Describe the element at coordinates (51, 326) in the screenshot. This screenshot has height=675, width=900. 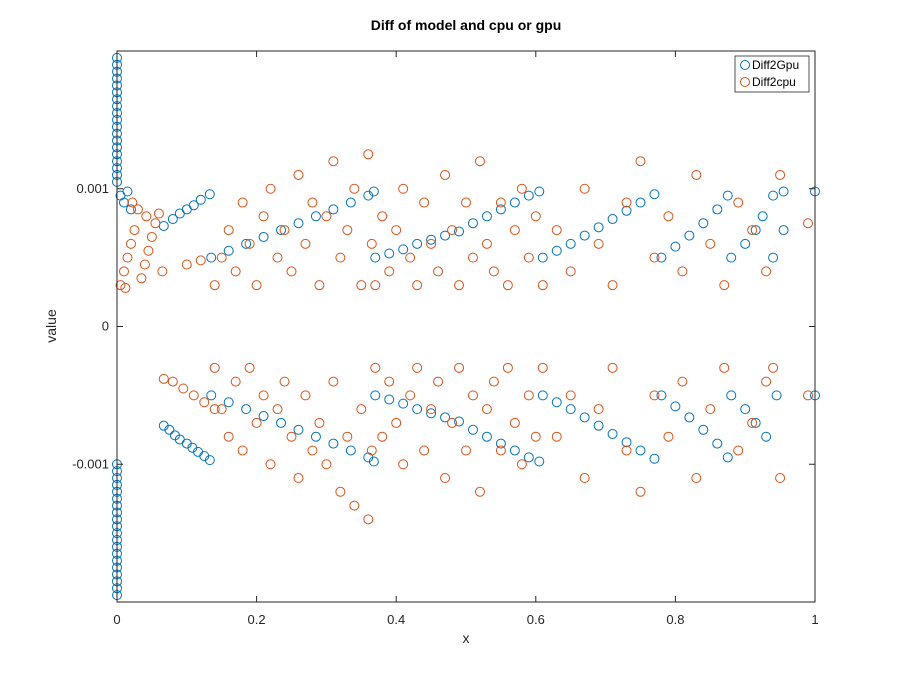
I see `y-axis-label: value` at that location.